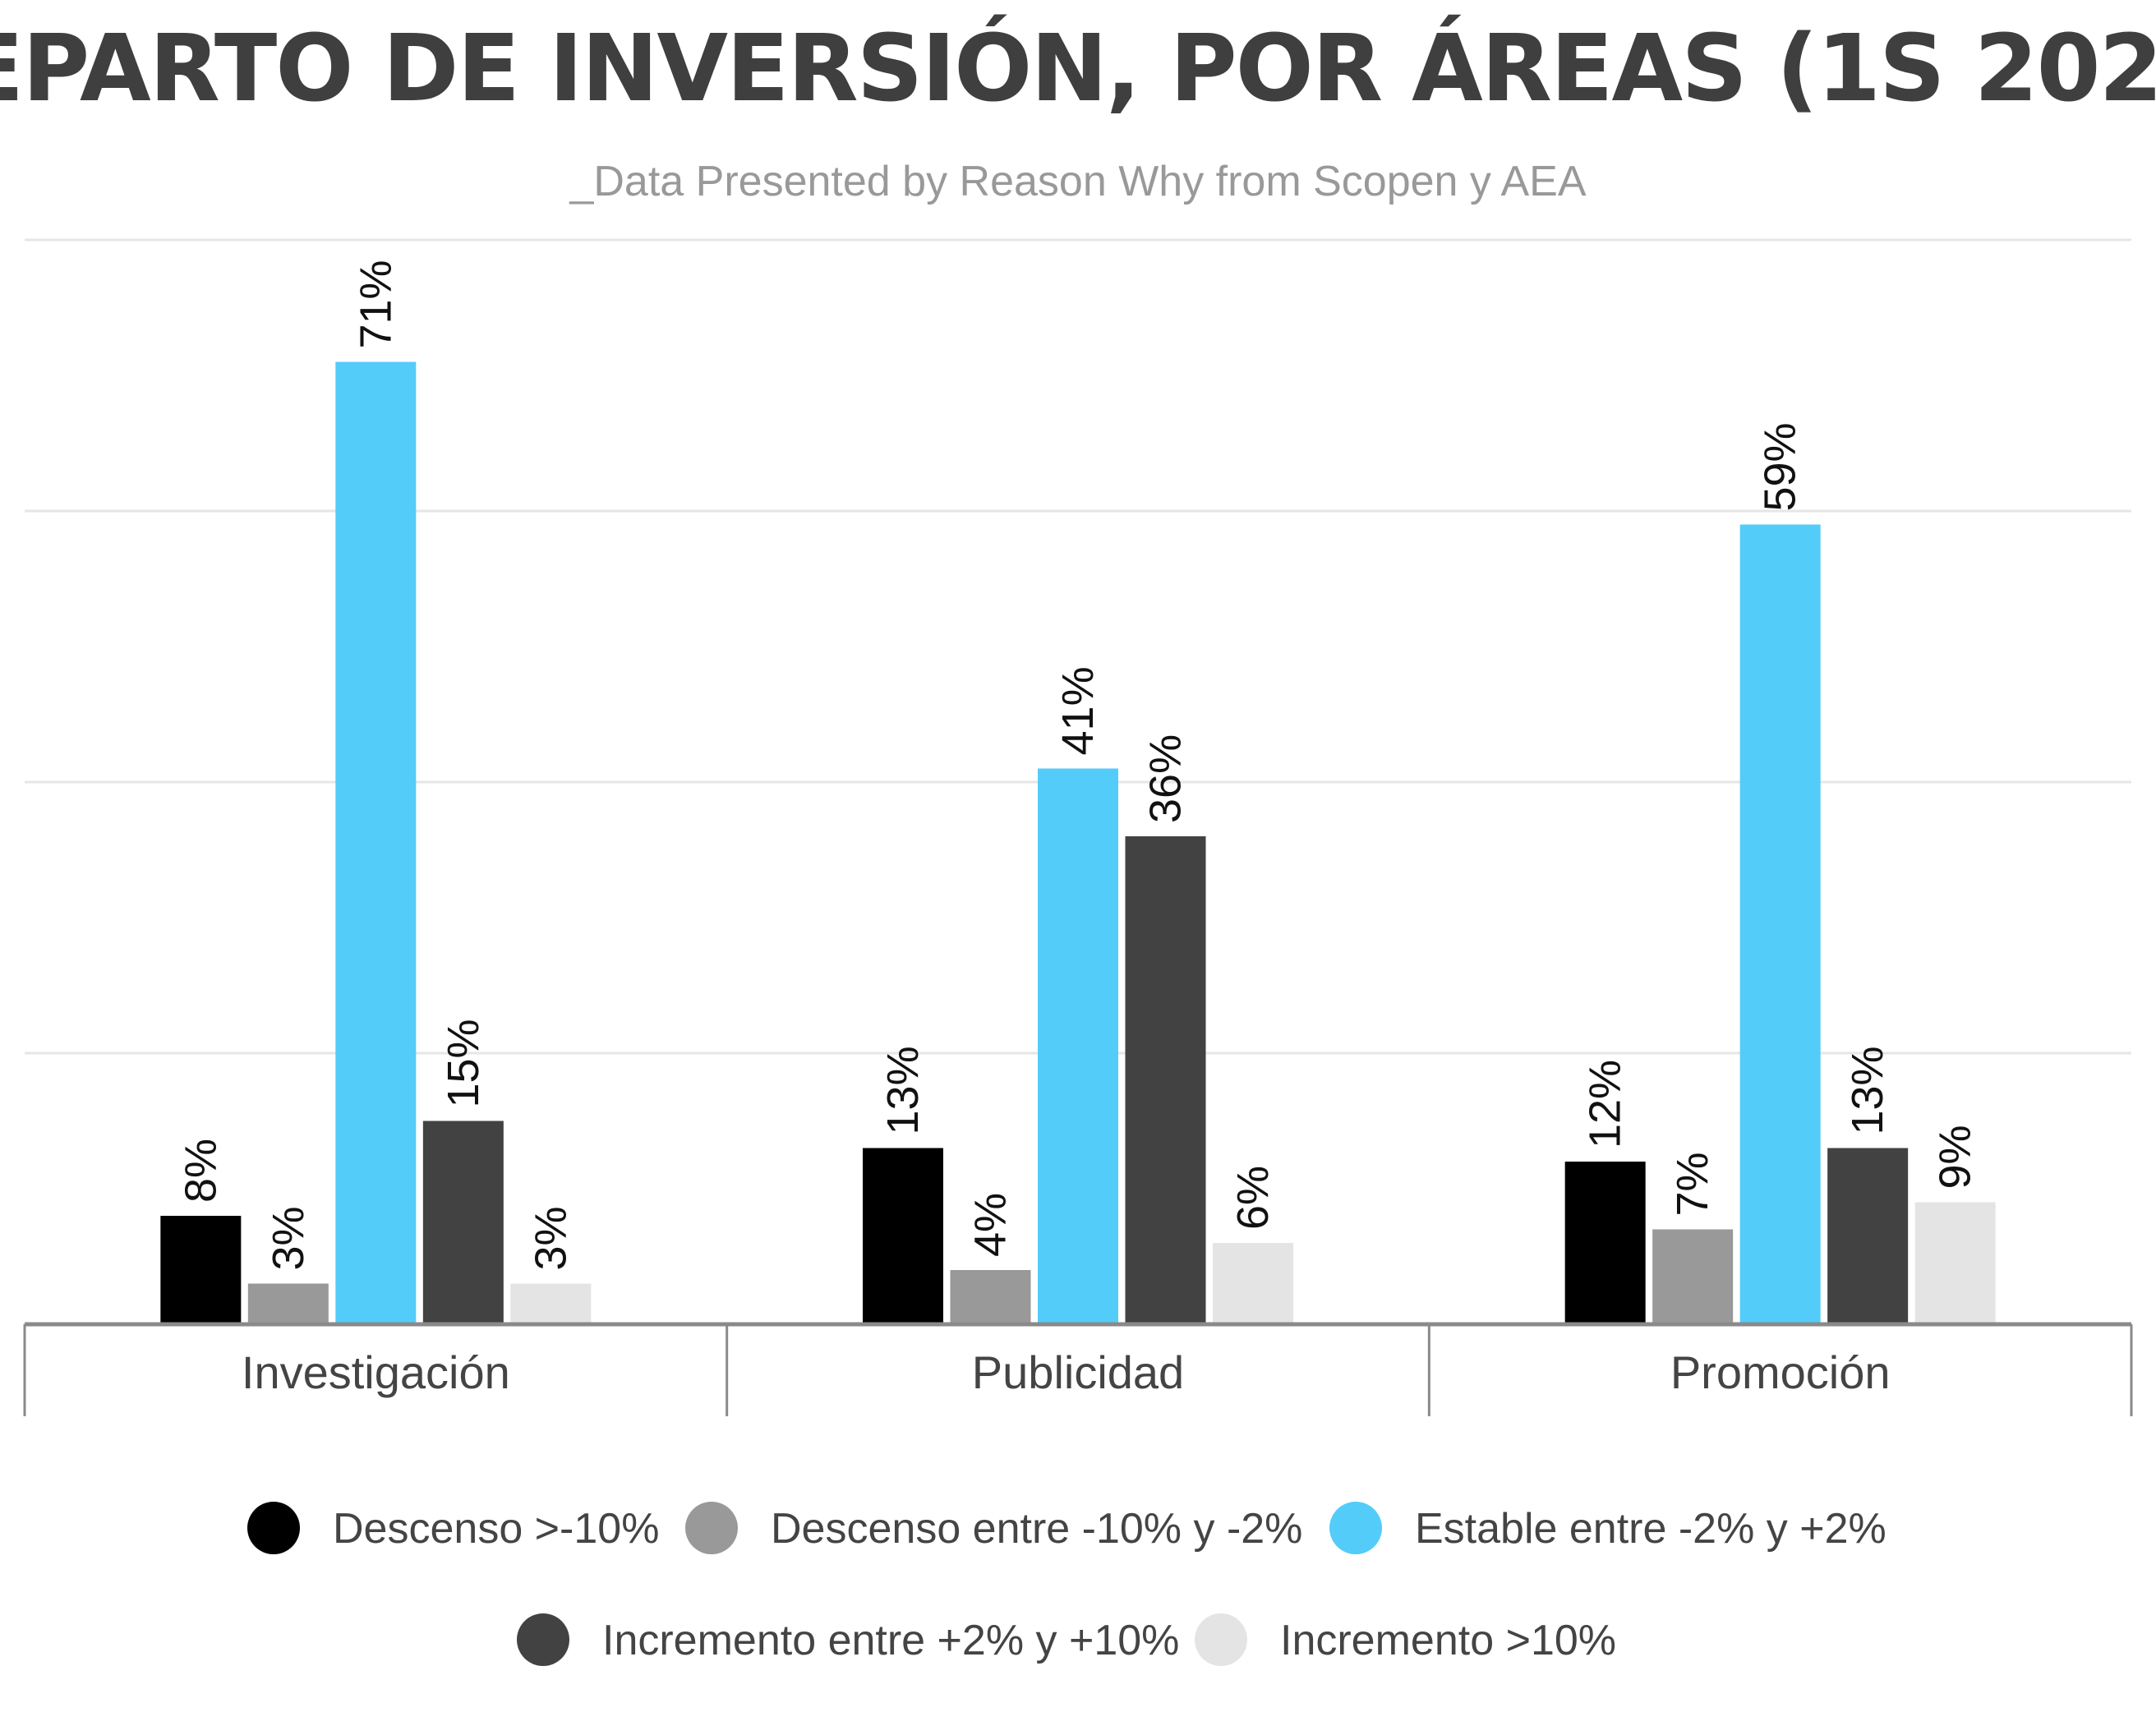  I want to click on data-label: 15%, so click(463, 1063).